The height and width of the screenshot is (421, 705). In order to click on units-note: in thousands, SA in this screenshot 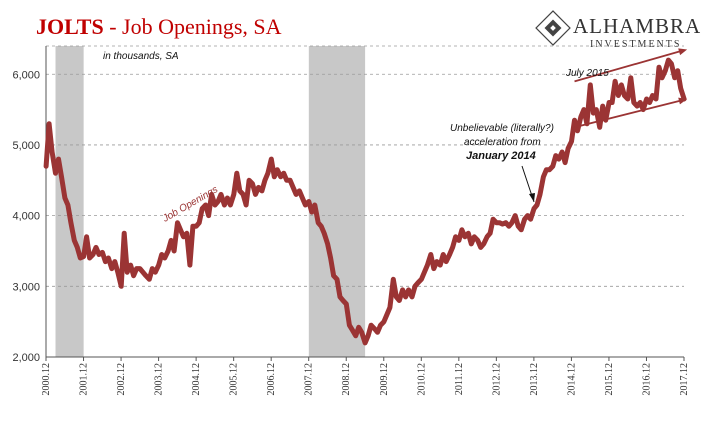, I will do `click(141, 56)`.